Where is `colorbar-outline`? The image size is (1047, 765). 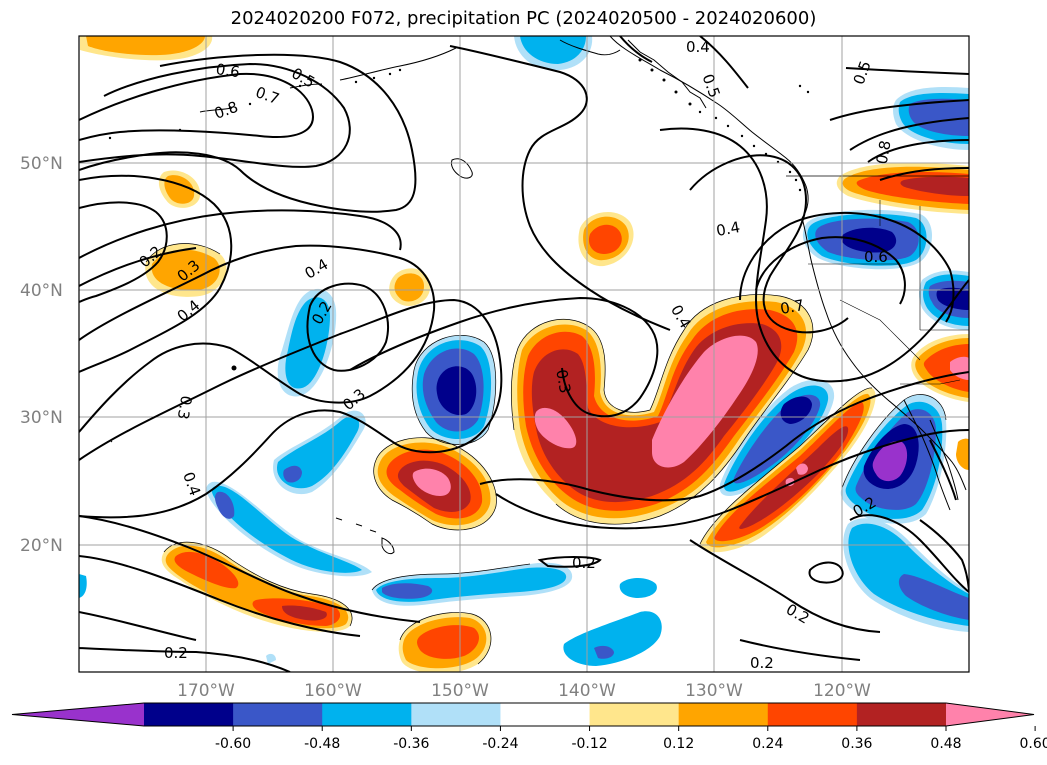 colorbar-outline is located at coordinates (523, 714).